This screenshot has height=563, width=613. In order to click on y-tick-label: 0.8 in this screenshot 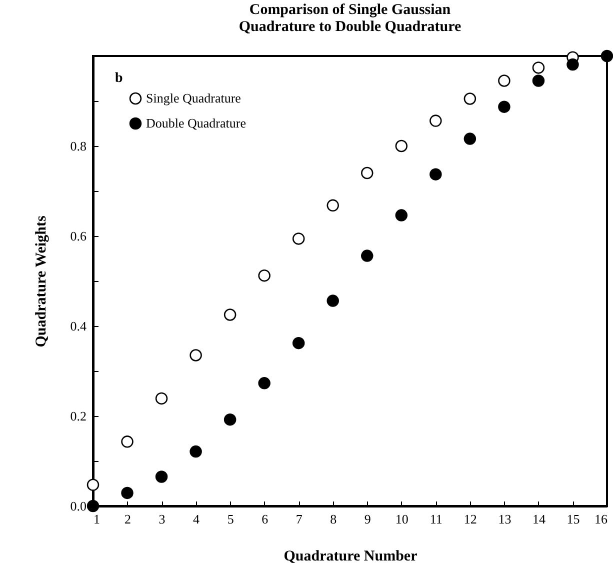, I will do `click(78, 146)`.